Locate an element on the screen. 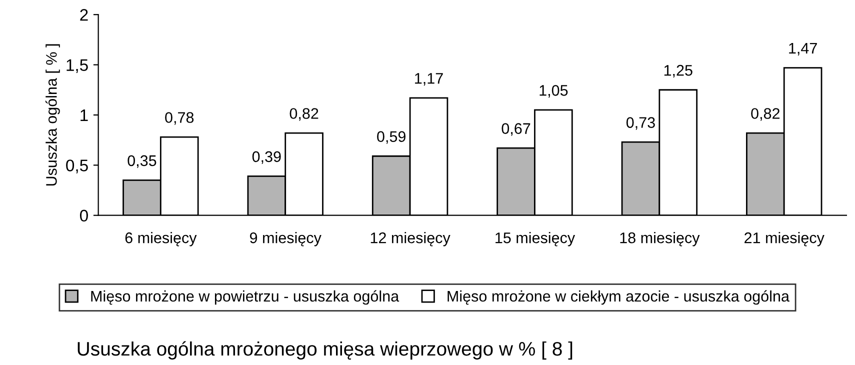  x-tick-label: 21 miesięcy is located at coordinates (784, 239).